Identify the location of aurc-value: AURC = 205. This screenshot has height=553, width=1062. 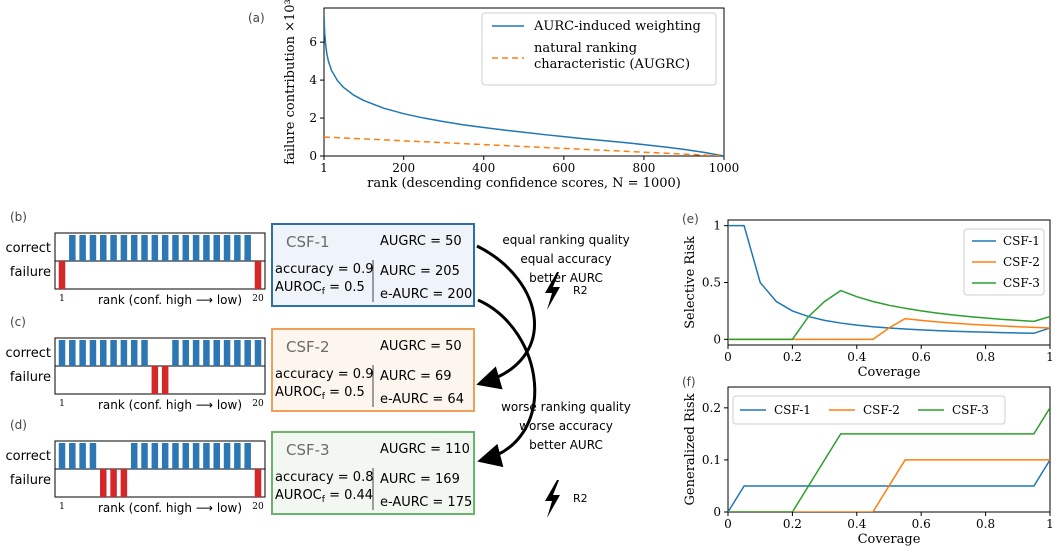
(420, 271).